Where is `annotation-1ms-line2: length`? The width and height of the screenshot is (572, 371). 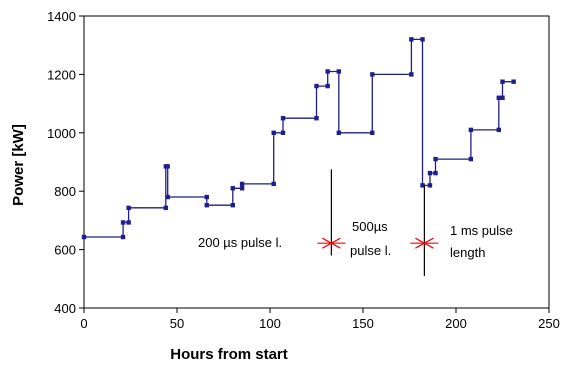 annotation-1ms-line2: length is located at coordinates (467, 252).